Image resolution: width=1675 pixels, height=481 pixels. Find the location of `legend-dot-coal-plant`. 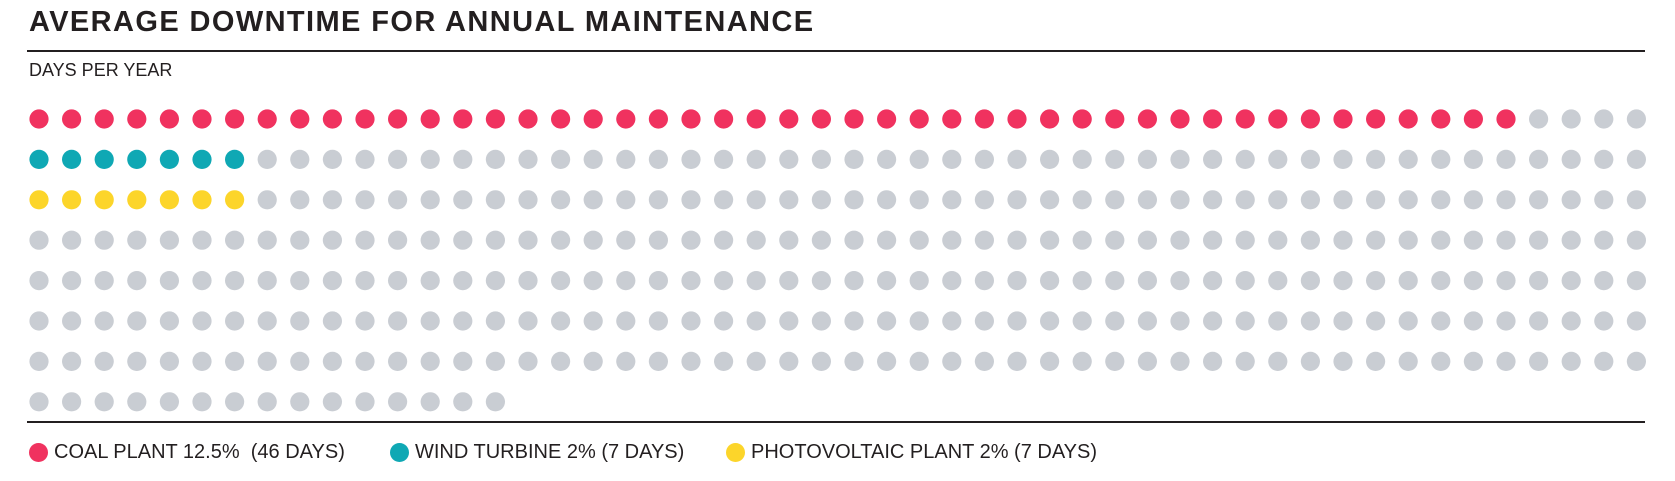

legend-dot-coal-plant is located at coordinates (38, 452).